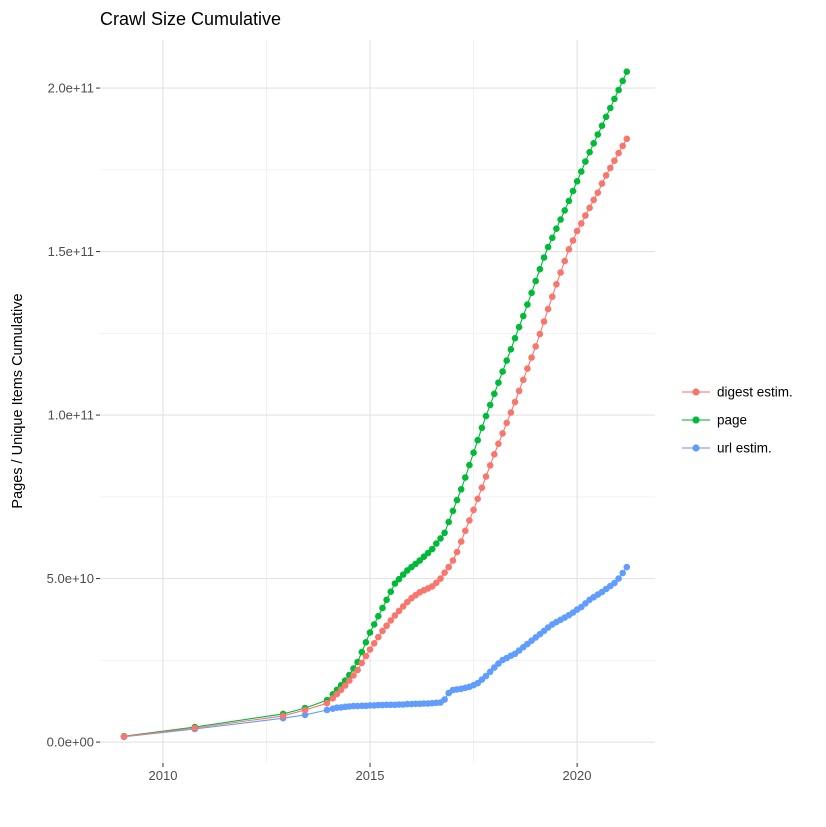  I want to click on y-axis-tick-labels: 0.0e+00 5.0e+10 1.0e+11 1.5e+11 2.0e+11, so click(70, 415).